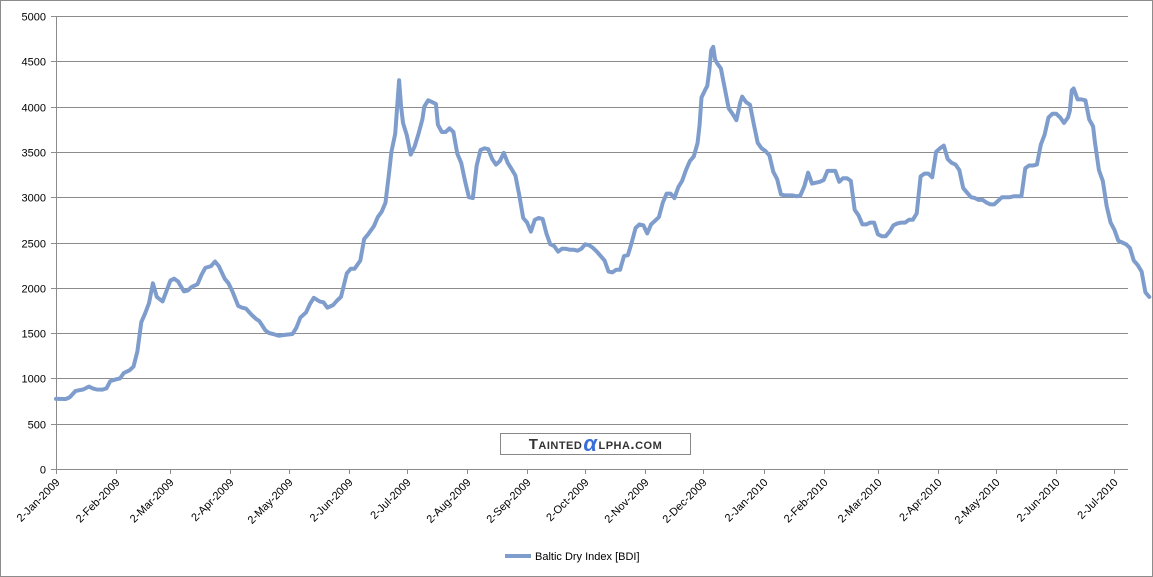  What do you see at coordinates (34, 154) in the screenshot?
I see `y-tick-label: 3500` at bounding box center [34, 154].